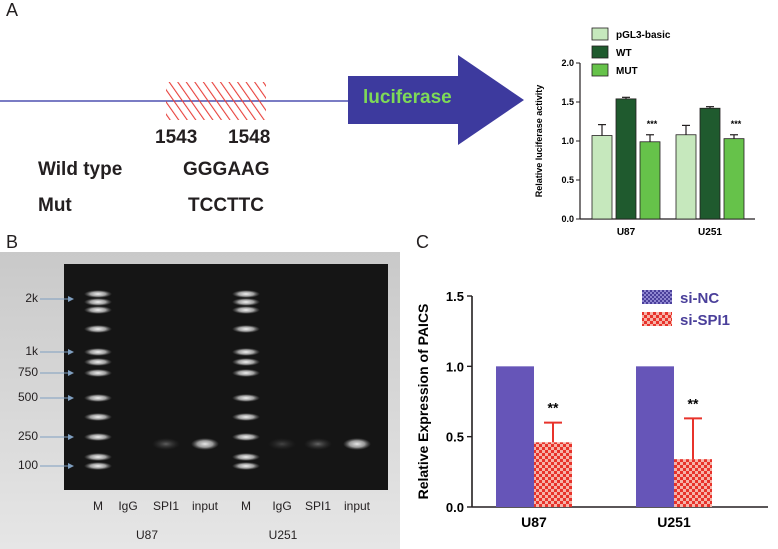 The image size is (778, 549). I want to click on panel-b-letter: B, so click(12, 242).